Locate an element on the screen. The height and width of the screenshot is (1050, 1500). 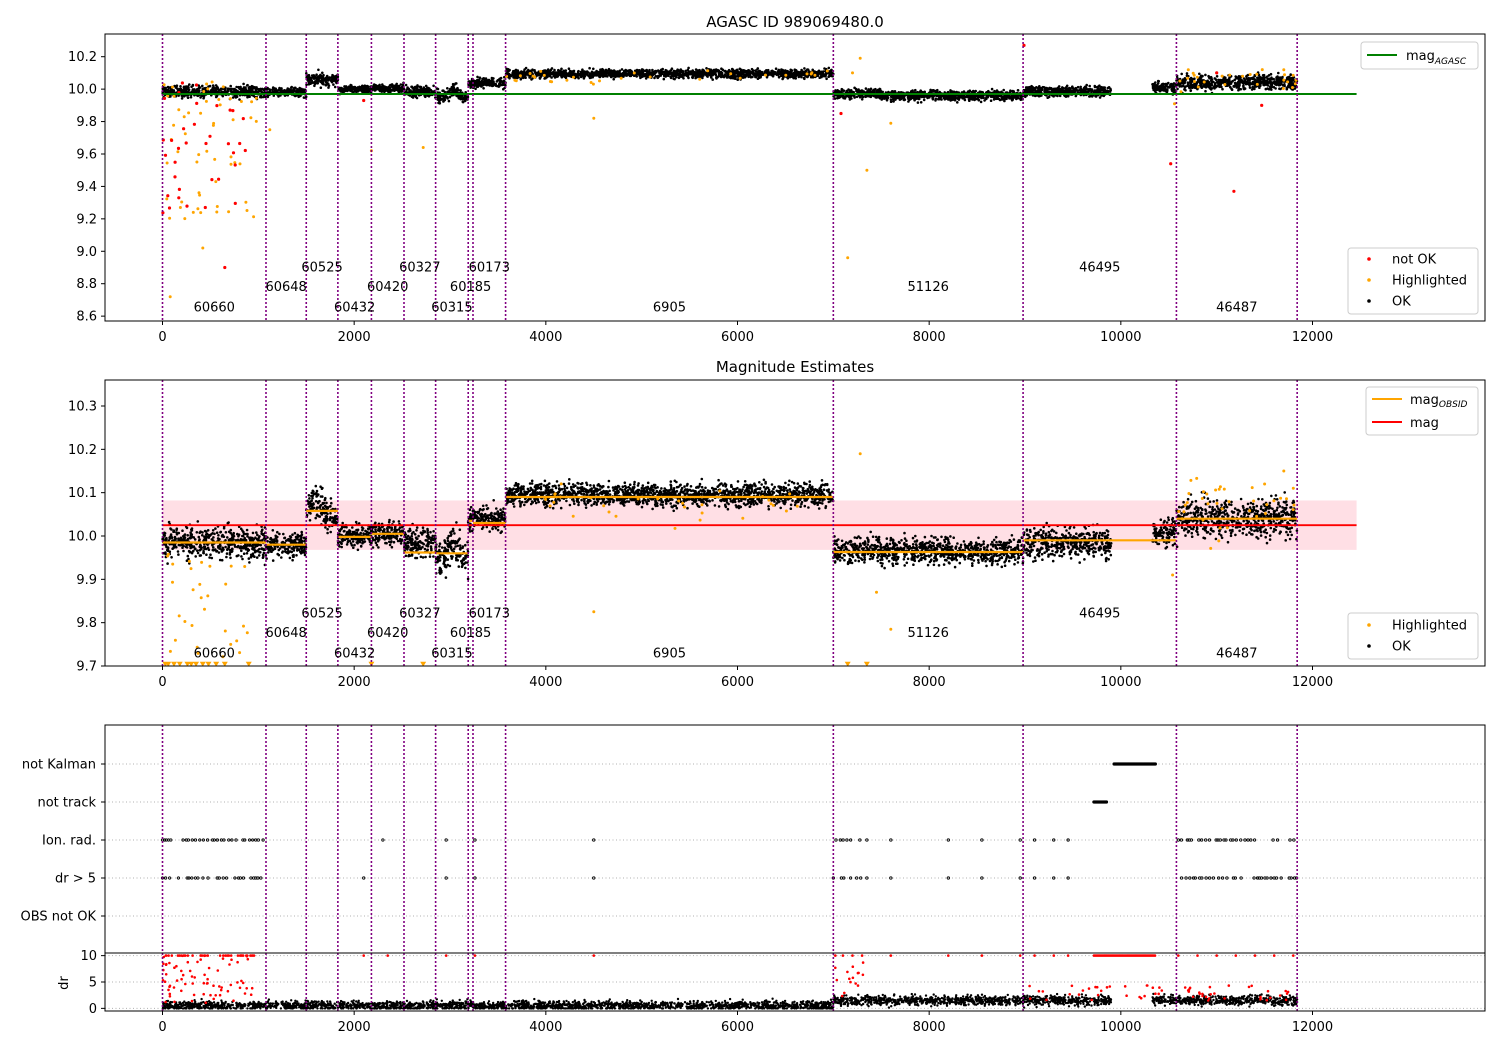
y-axis-panel-4: 0 5 10 is located at coordinates (92, 983).